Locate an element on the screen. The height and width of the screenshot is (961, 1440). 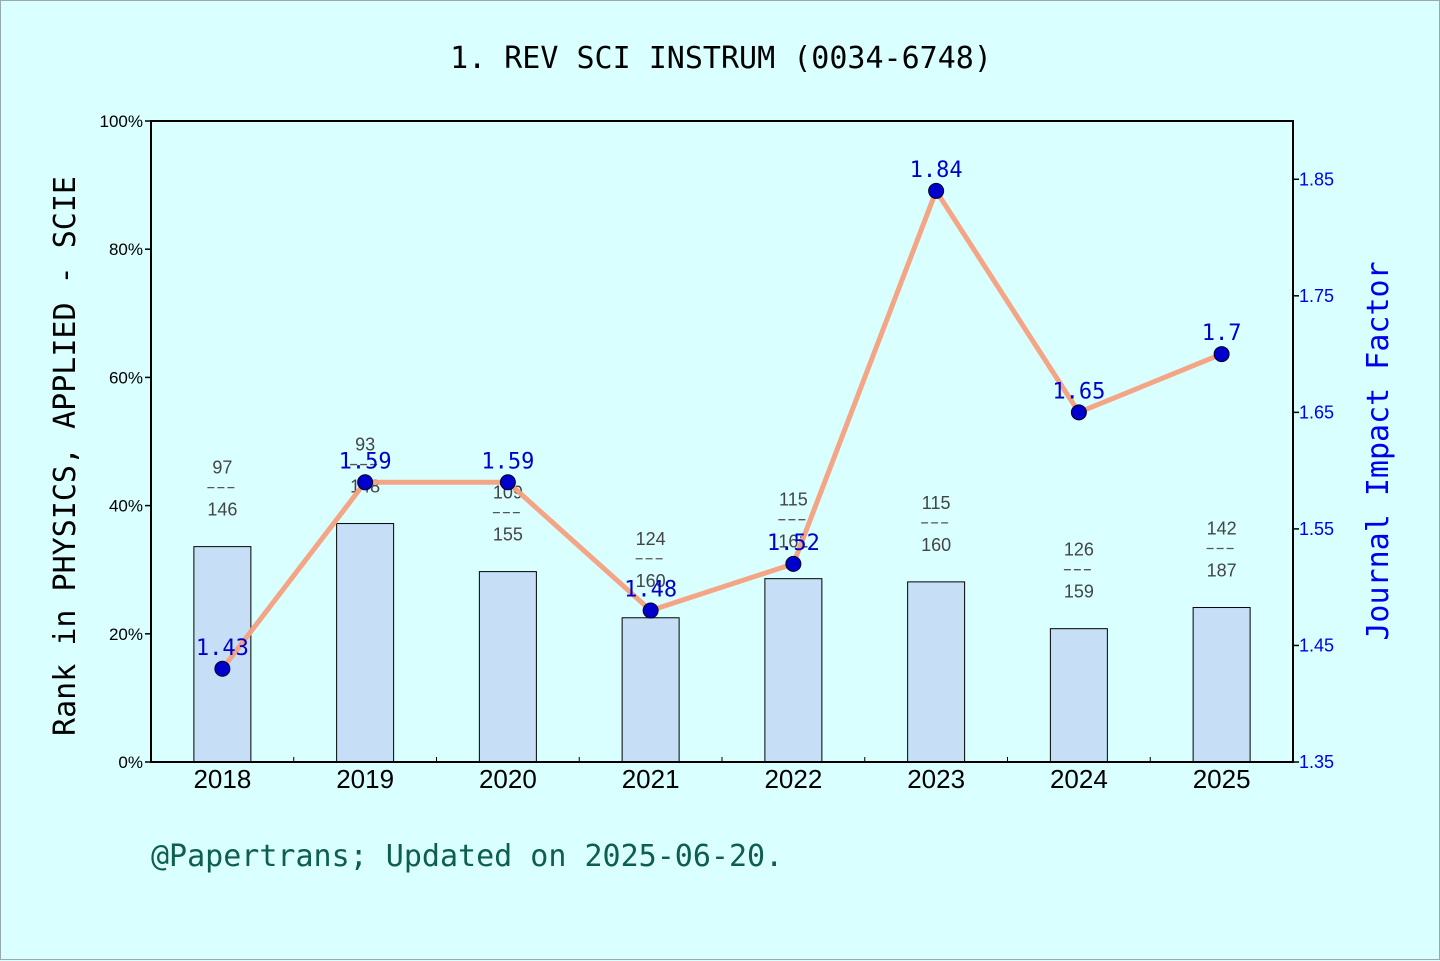
rank-denominator-2020: 155 is located at coordinates (508, 535).